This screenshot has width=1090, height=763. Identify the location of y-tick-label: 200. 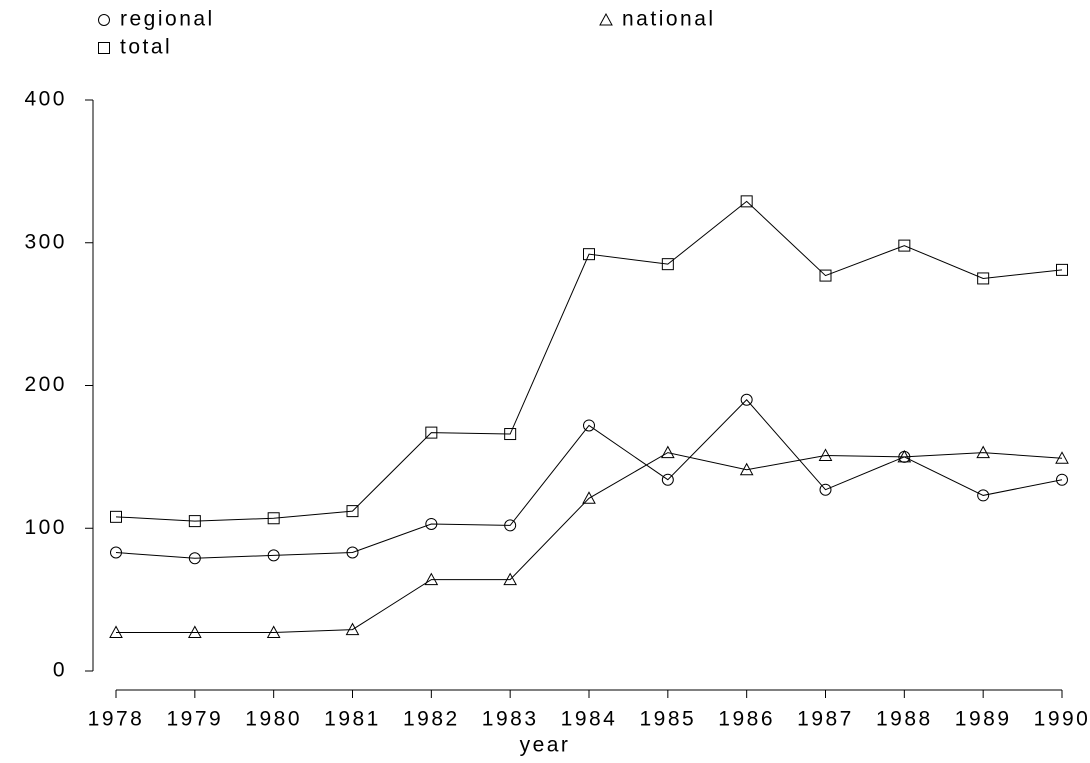
(45, 384).